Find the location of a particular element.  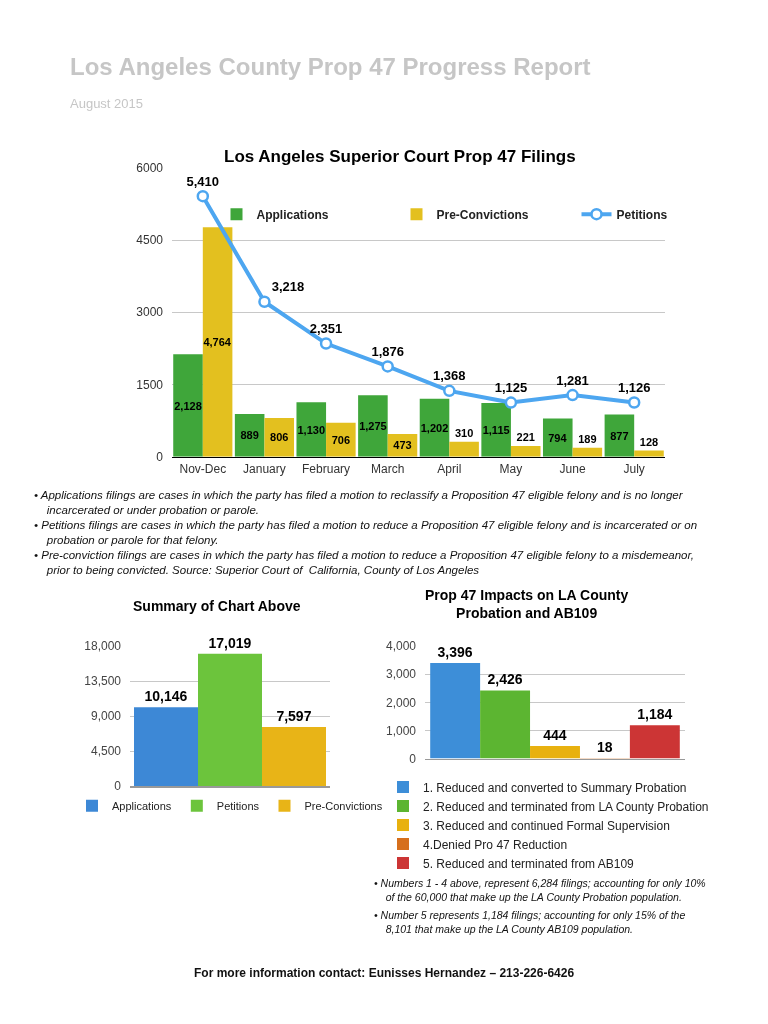

y-tick-label: 1500 is located at coordinates (150, 384).